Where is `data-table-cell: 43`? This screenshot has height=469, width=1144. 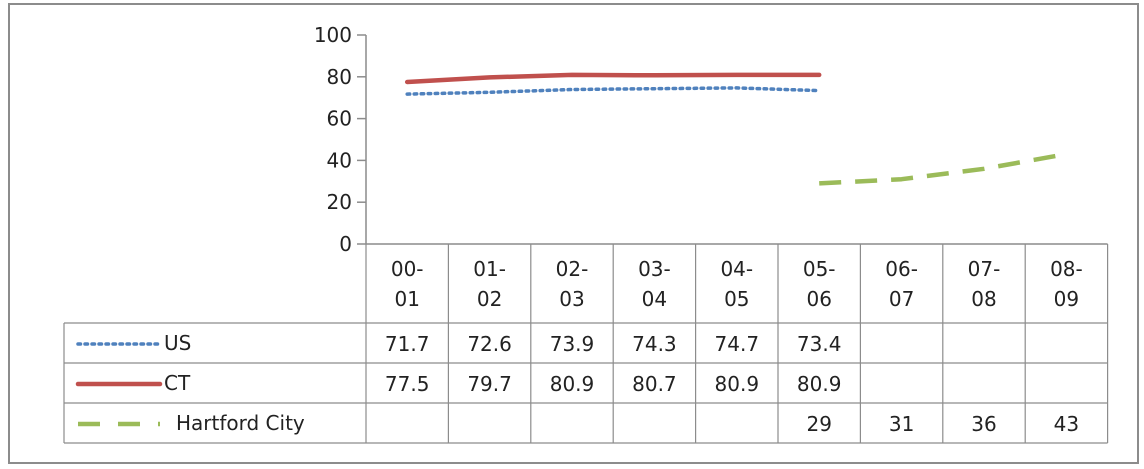
data-table-cell: 43 is located at coordinates (1066, 424).